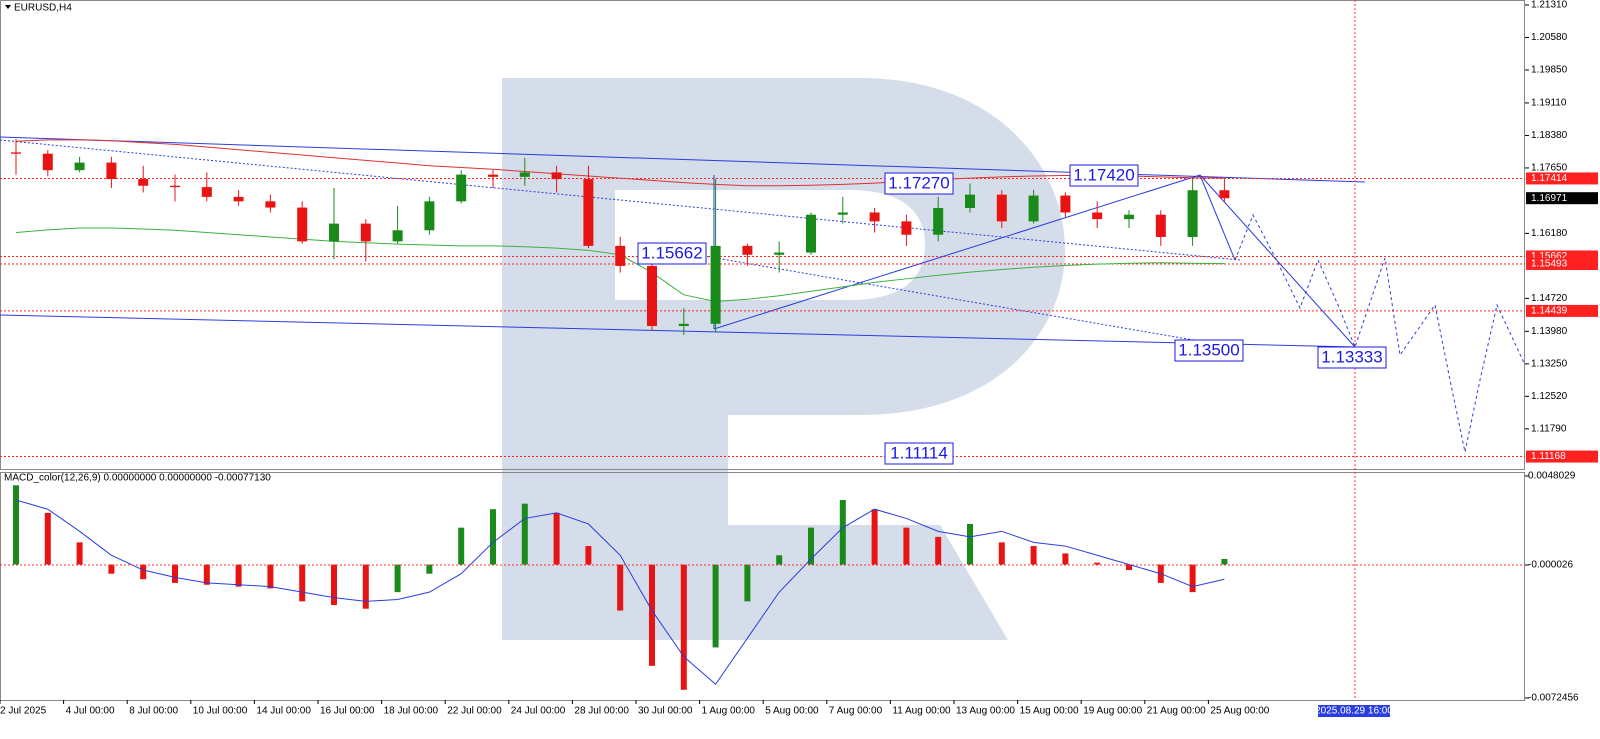  I want to click on x-tick-label: 25 Aug 00:00, so click(1239, 711).